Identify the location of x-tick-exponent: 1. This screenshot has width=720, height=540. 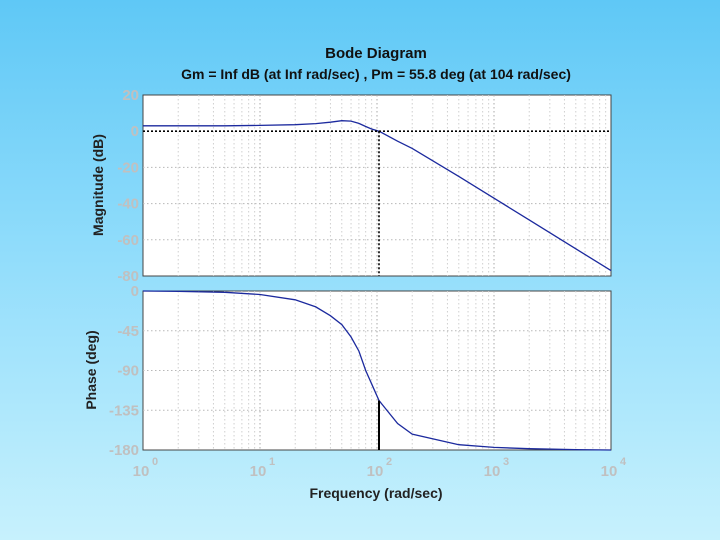
(272, 462).